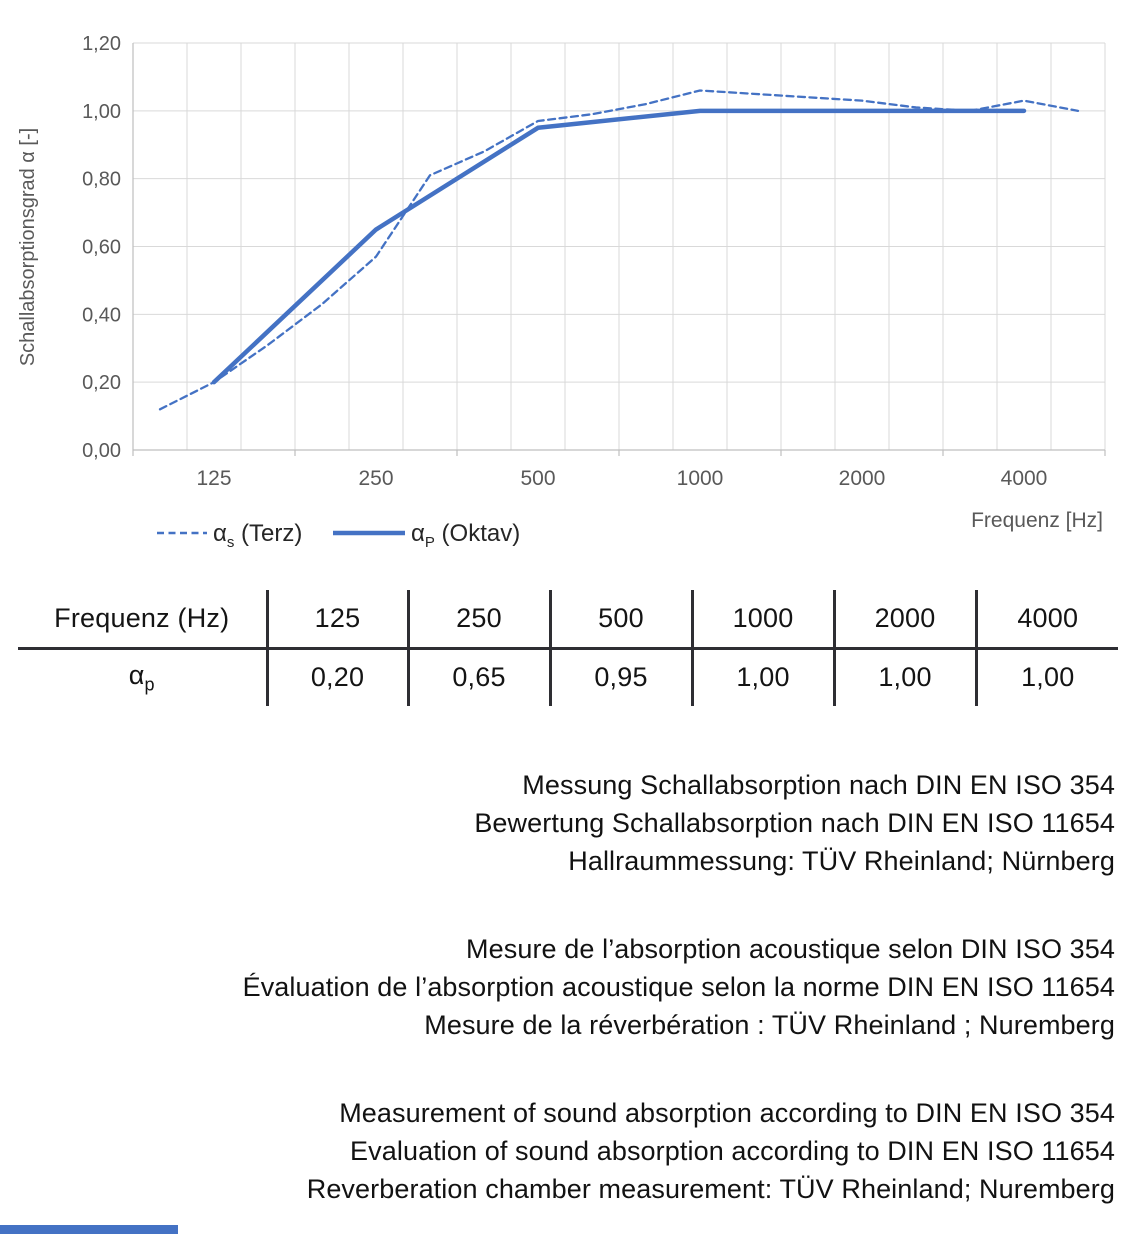 The width and height of the screenshot is (1135, 1234). What do you see at coordinates (101, 248) in the screenshot?
I see `y-tick-label: 0,60` at bounding box center [101, 248].